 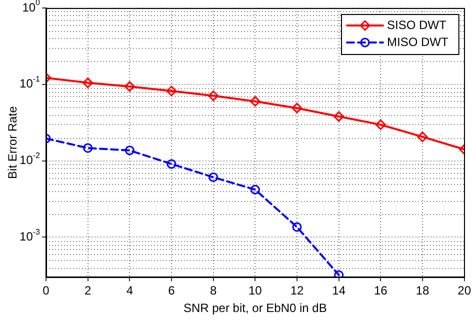 What do you see at coordinates (46, 291) in the screenshot?
I see `x-tick-label: 0` at bounding box center [46, 291].